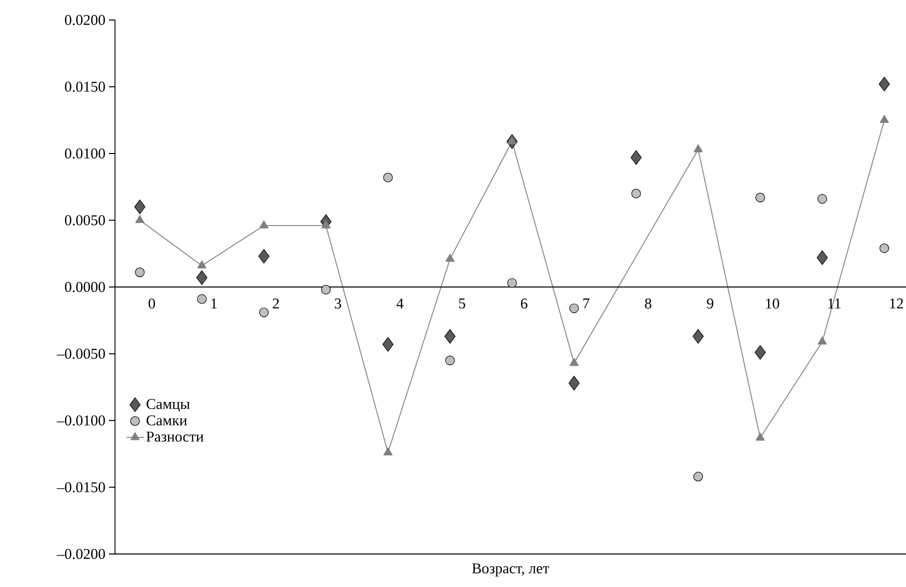  I want to click on y-tick-label: –0.0050, so click(80, 353).